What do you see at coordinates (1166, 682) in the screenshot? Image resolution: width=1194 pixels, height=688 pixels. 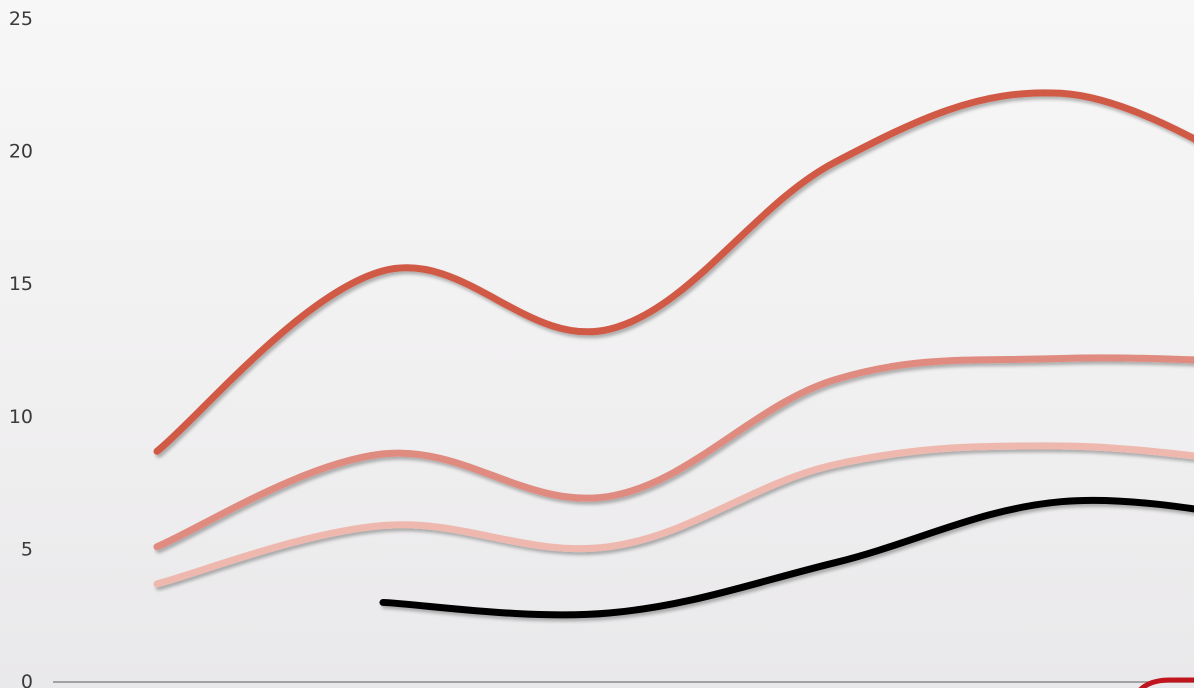 I see `corner-marker-icon` at bounding box center [1166, 682].